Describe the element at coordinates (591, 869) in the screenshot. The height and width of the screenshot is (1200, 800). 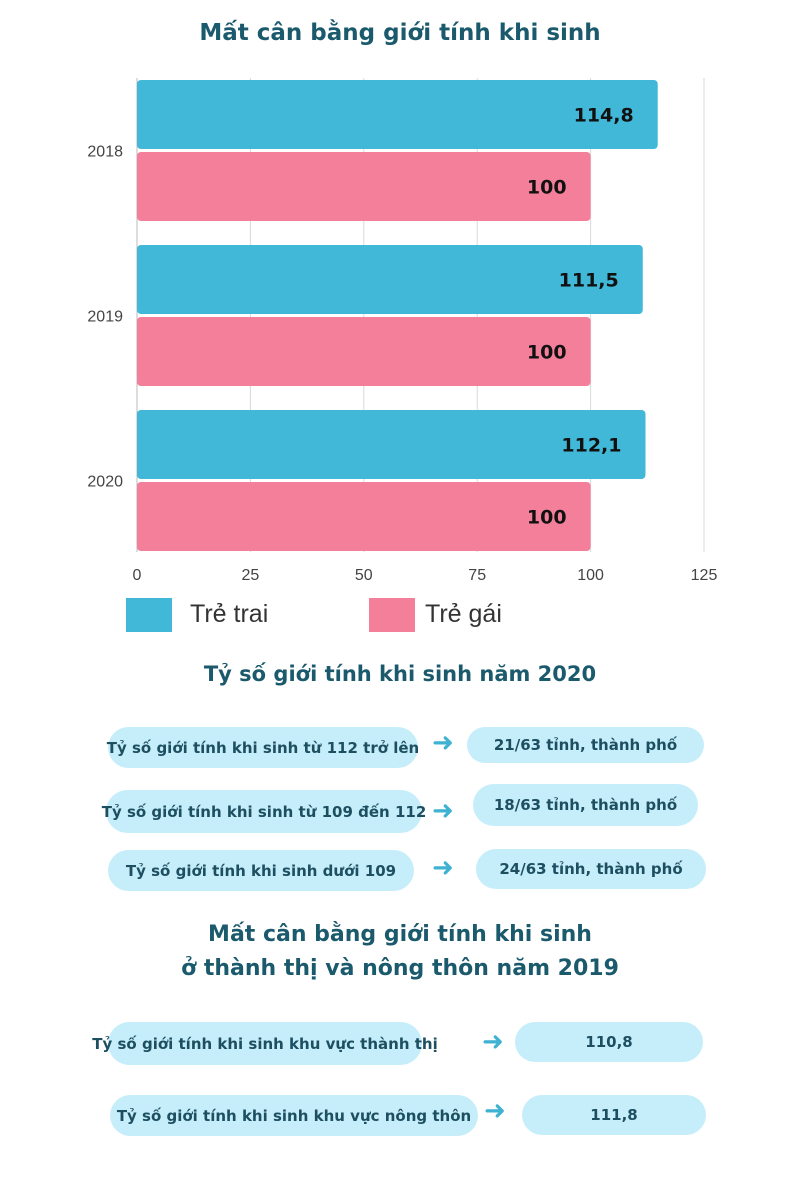
I see `ratio-value-pill: 24/63 tỉnh, thành phố` at that location.